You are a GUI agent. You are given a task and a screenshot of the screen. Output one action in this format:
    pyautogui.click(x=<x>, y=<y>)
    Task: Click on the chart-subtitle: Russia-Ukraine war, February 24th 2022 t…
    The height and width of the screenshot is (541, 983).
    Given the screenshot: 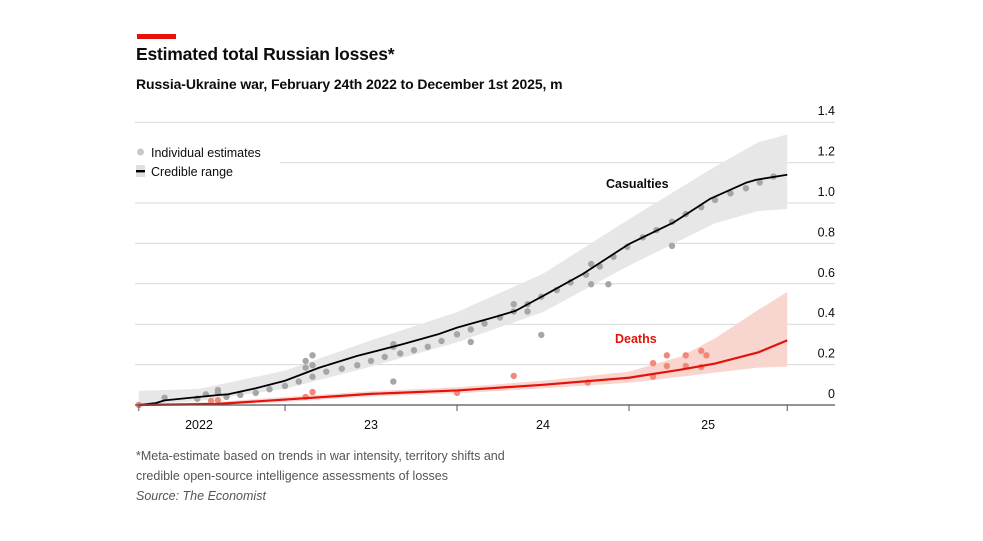 What is the action you would take?
    pyautogui.click(x=349, y=84)
    